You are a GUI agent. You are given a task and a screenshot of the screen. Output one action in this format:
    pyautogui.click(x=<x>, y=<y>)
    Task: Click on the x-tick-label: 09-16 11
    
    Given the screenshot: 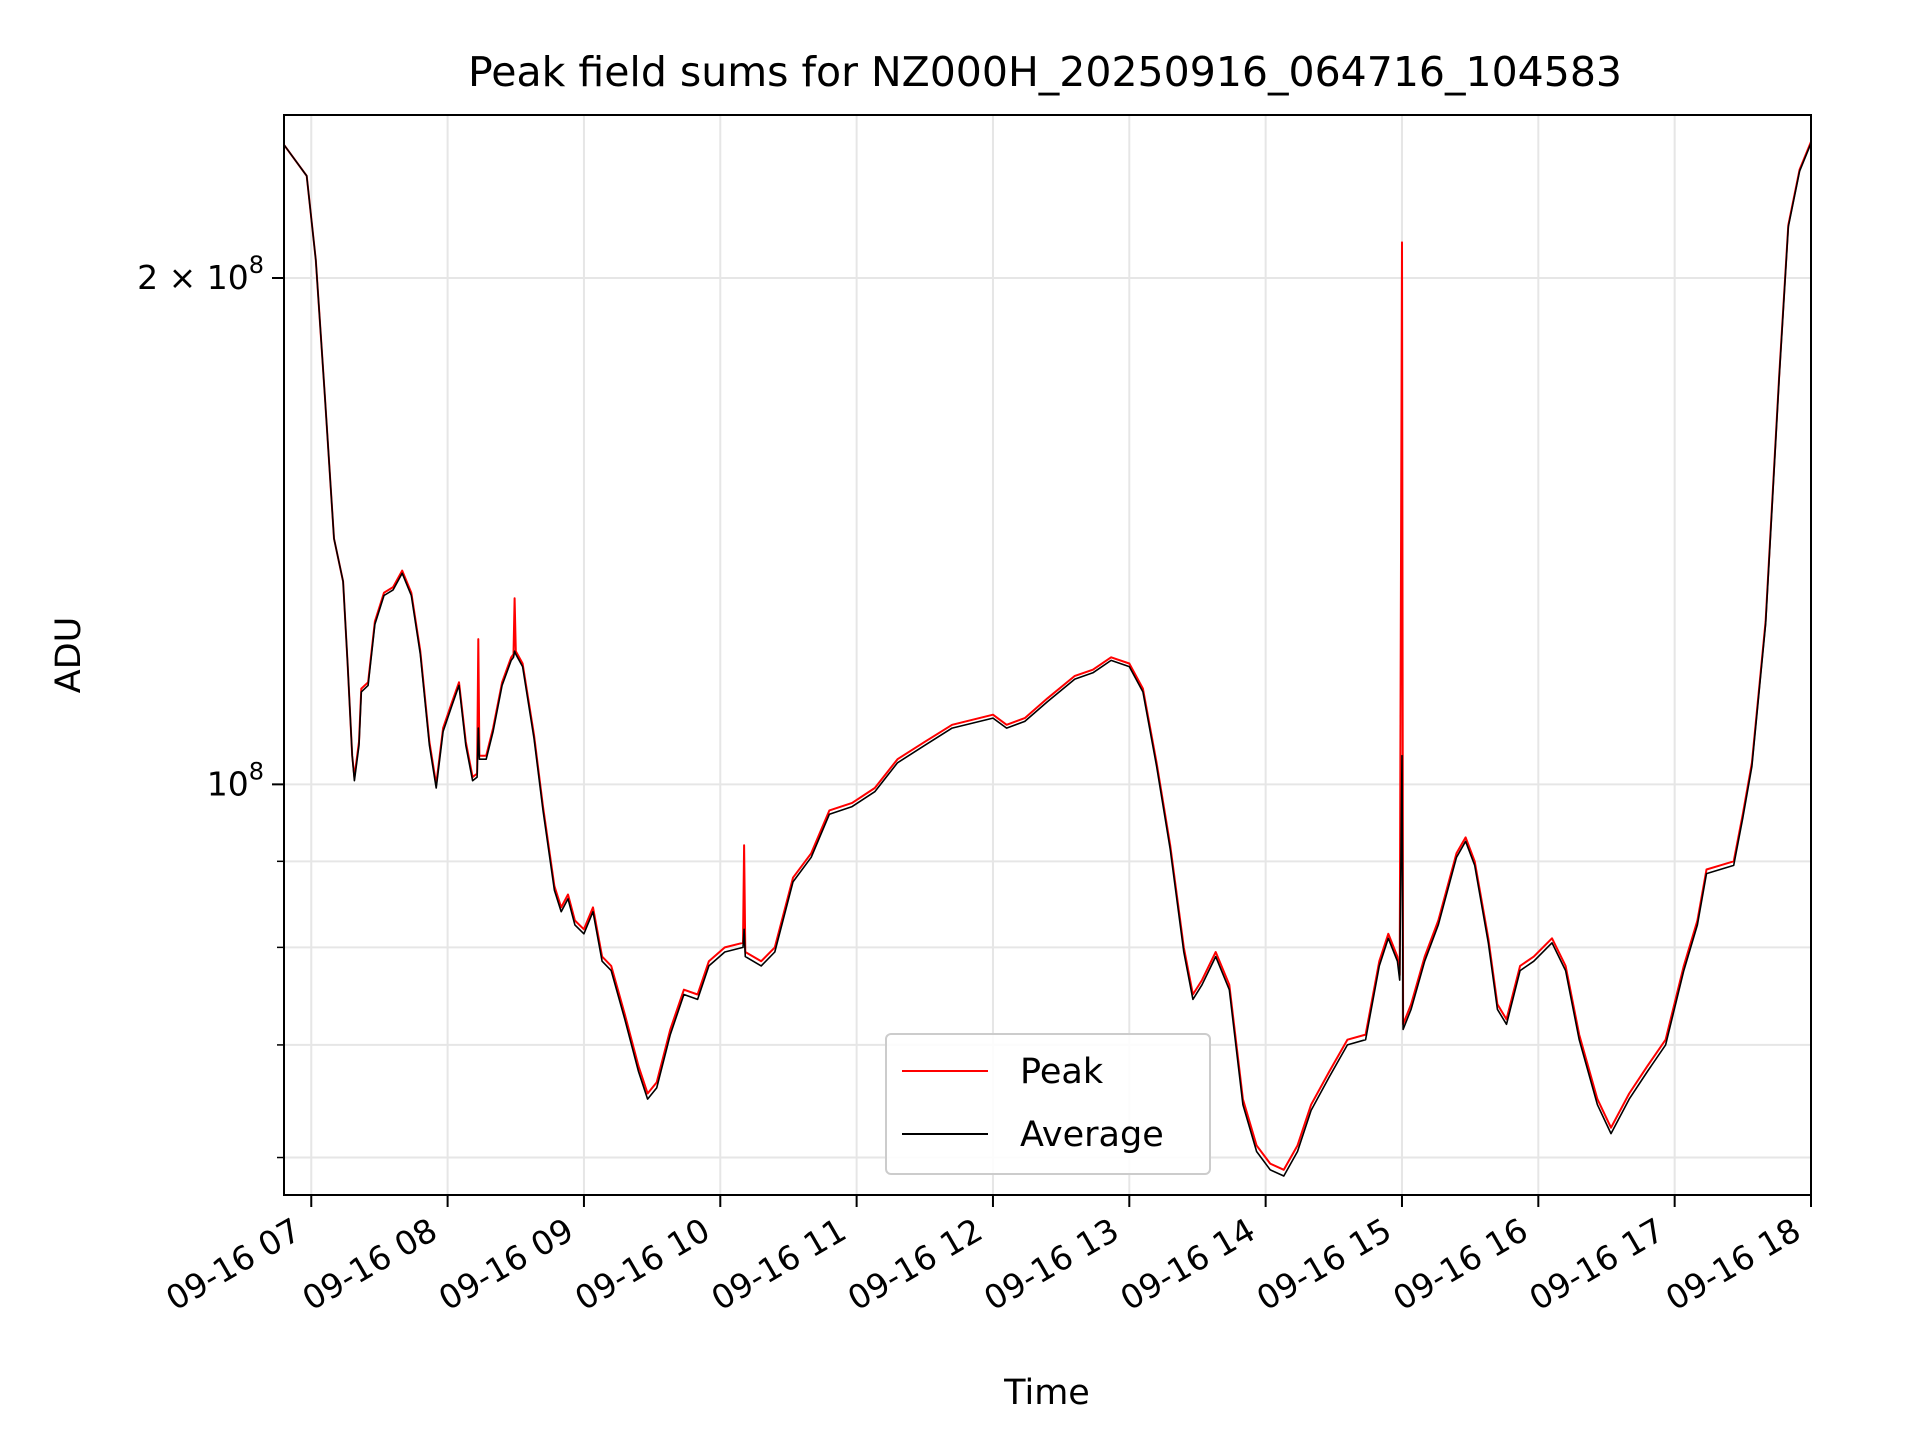 What is the action you would take?
    pyautogui.click(x=779, y=1264)
    